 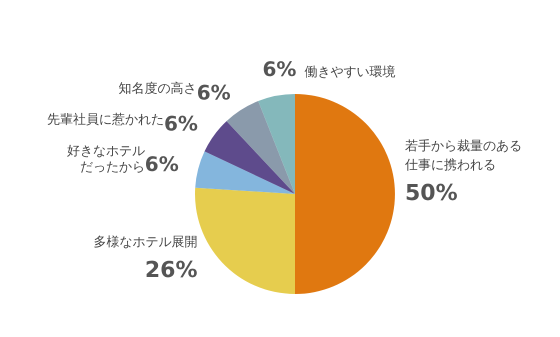 I want to click on slice-label: 働きやすい環境, so click(x=350, y=72).